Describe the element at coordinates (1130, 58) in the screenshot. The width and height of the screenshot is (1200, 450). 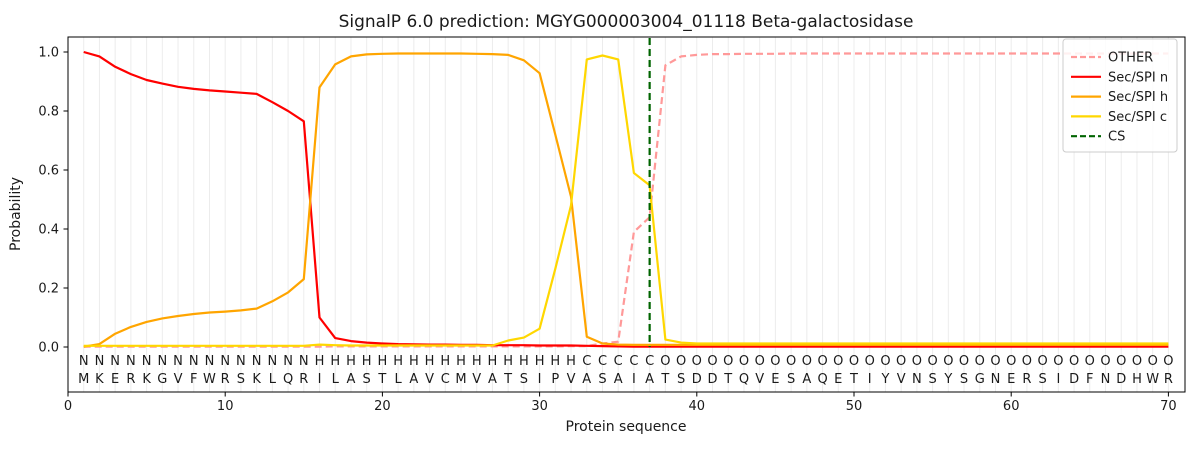
I see `legend-label-other: OTHER` at that location.